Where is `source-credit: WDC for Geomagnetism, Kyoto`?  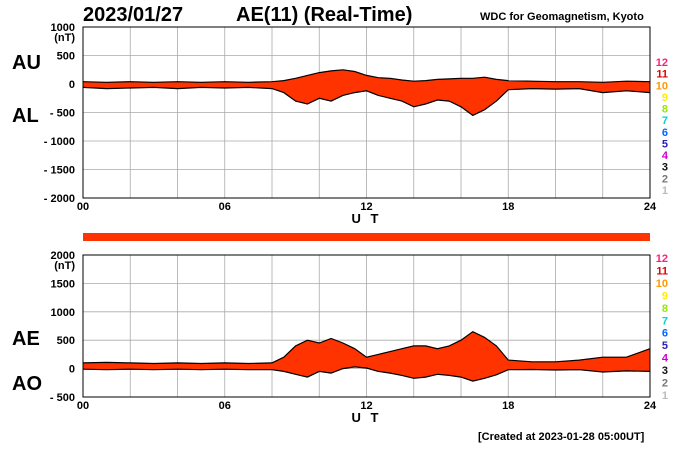 source-credit: WDC for Geomagnetism, Kyoto is located at coordinates (562, 17).